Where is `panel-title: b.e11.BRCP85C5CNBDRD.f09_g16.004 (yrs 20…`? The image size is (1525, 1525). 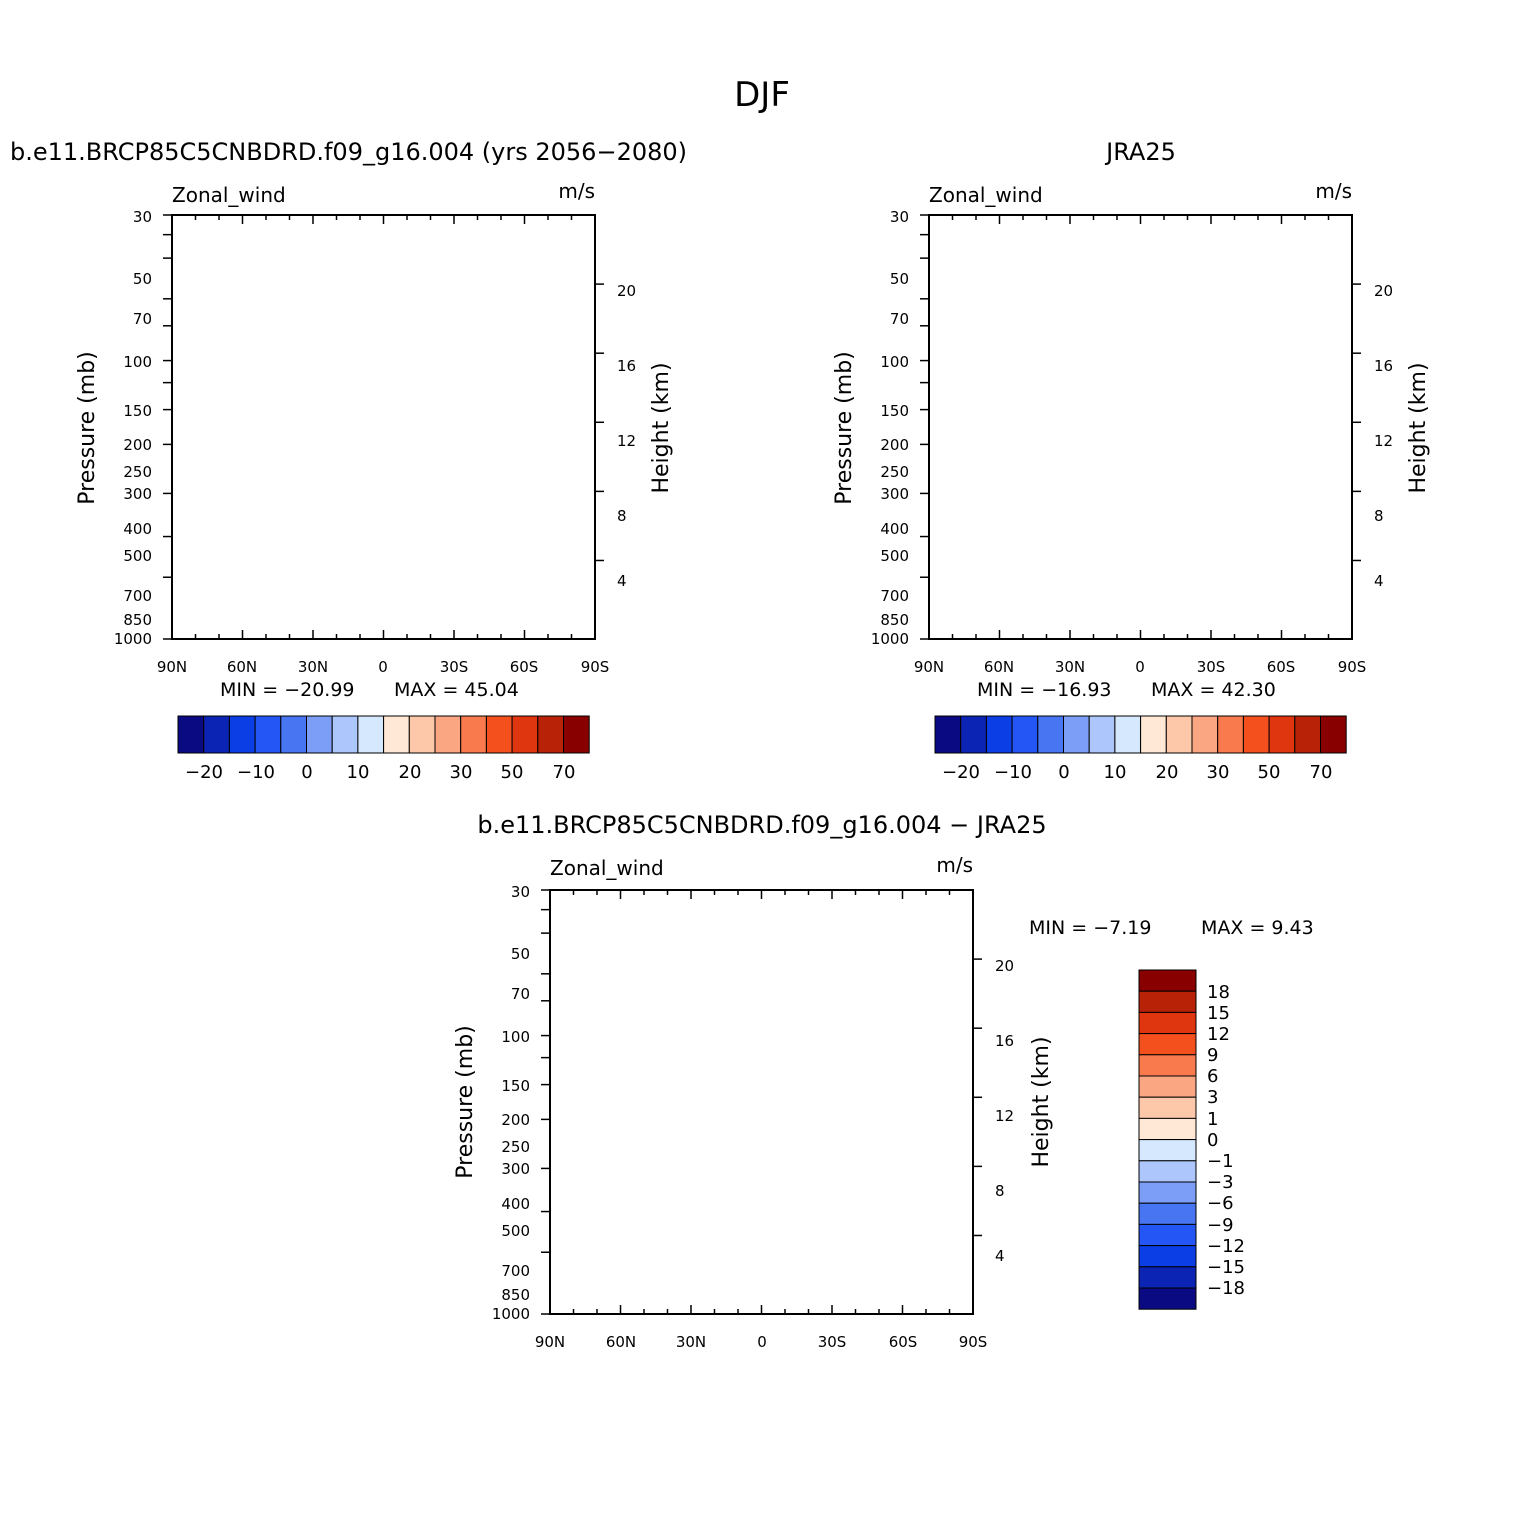
panel-title: b.e11.BRCP85C5CNBDRD.f09_g16.004 (yrs 20… is located at coordinates (348, 152).